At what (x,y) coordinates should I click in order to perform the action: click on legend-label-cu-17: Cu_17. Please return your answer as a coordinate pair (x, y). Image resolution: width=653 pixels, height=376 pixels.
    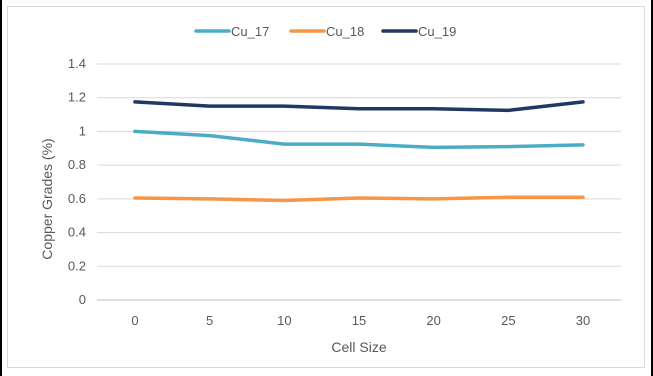
    Looking at the image, I should click on (250, 31).